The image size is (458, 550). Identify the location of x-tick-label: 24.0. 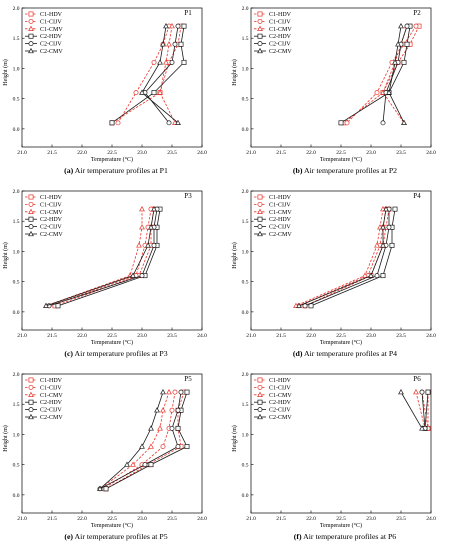
(431, 336).